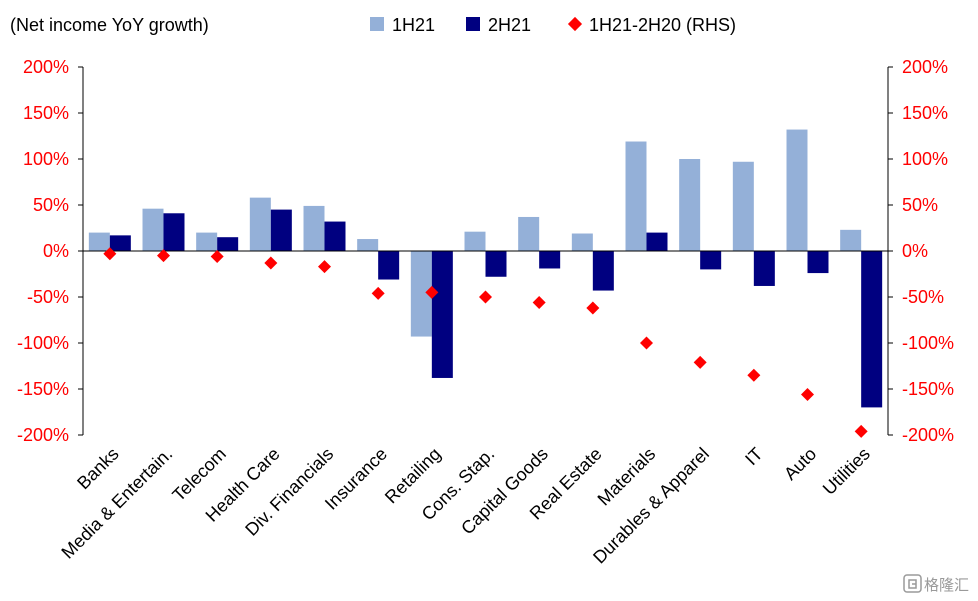  Describe the element at coordinates (925, 159) in the screenshot. I see `right-tick-label: 100%` at that location.